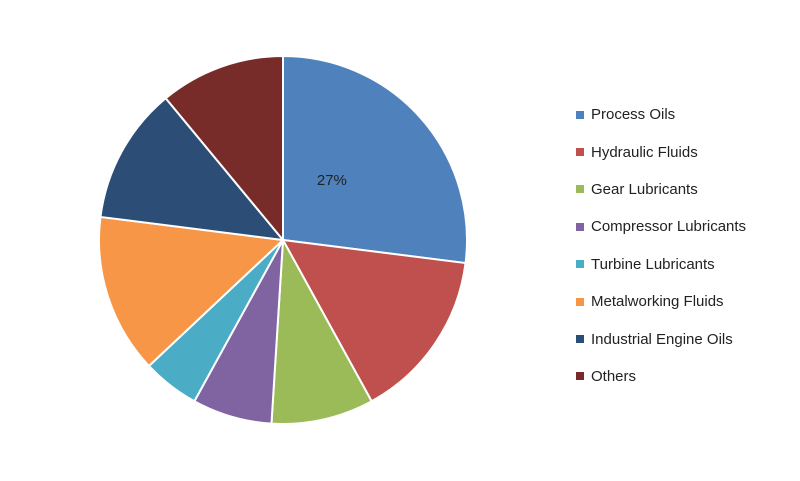  What do you see at coordinates (653, 264) in the screenshot?
I see `legend-label: Turbine Lubricants` at bounding box center [653, 264].